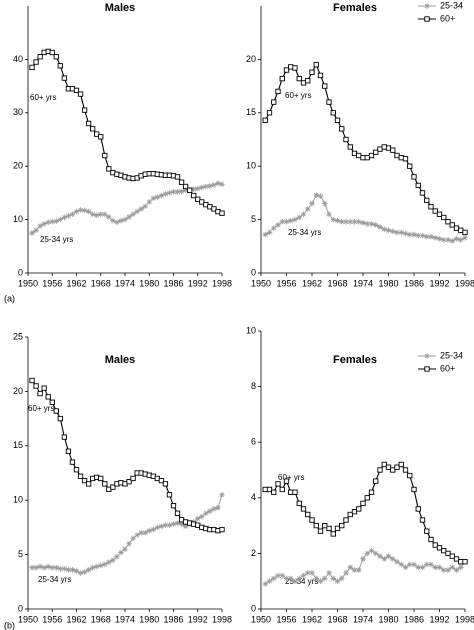 The height and width of the screenshot is (630, 474). Describe the element at coordinates (101, 283) in the screenshot. I see `x-tick-label: 1968` at that location.